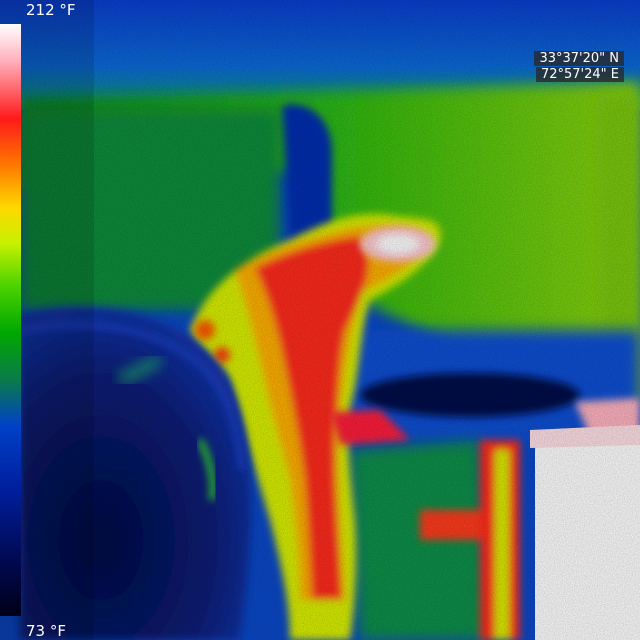 This screenshot has height=640, width=640. What do you see at coordinates (46, 631) in the screenshot?
I see `min-temperature-label: 73 °F` at bounding box center [46, 631].